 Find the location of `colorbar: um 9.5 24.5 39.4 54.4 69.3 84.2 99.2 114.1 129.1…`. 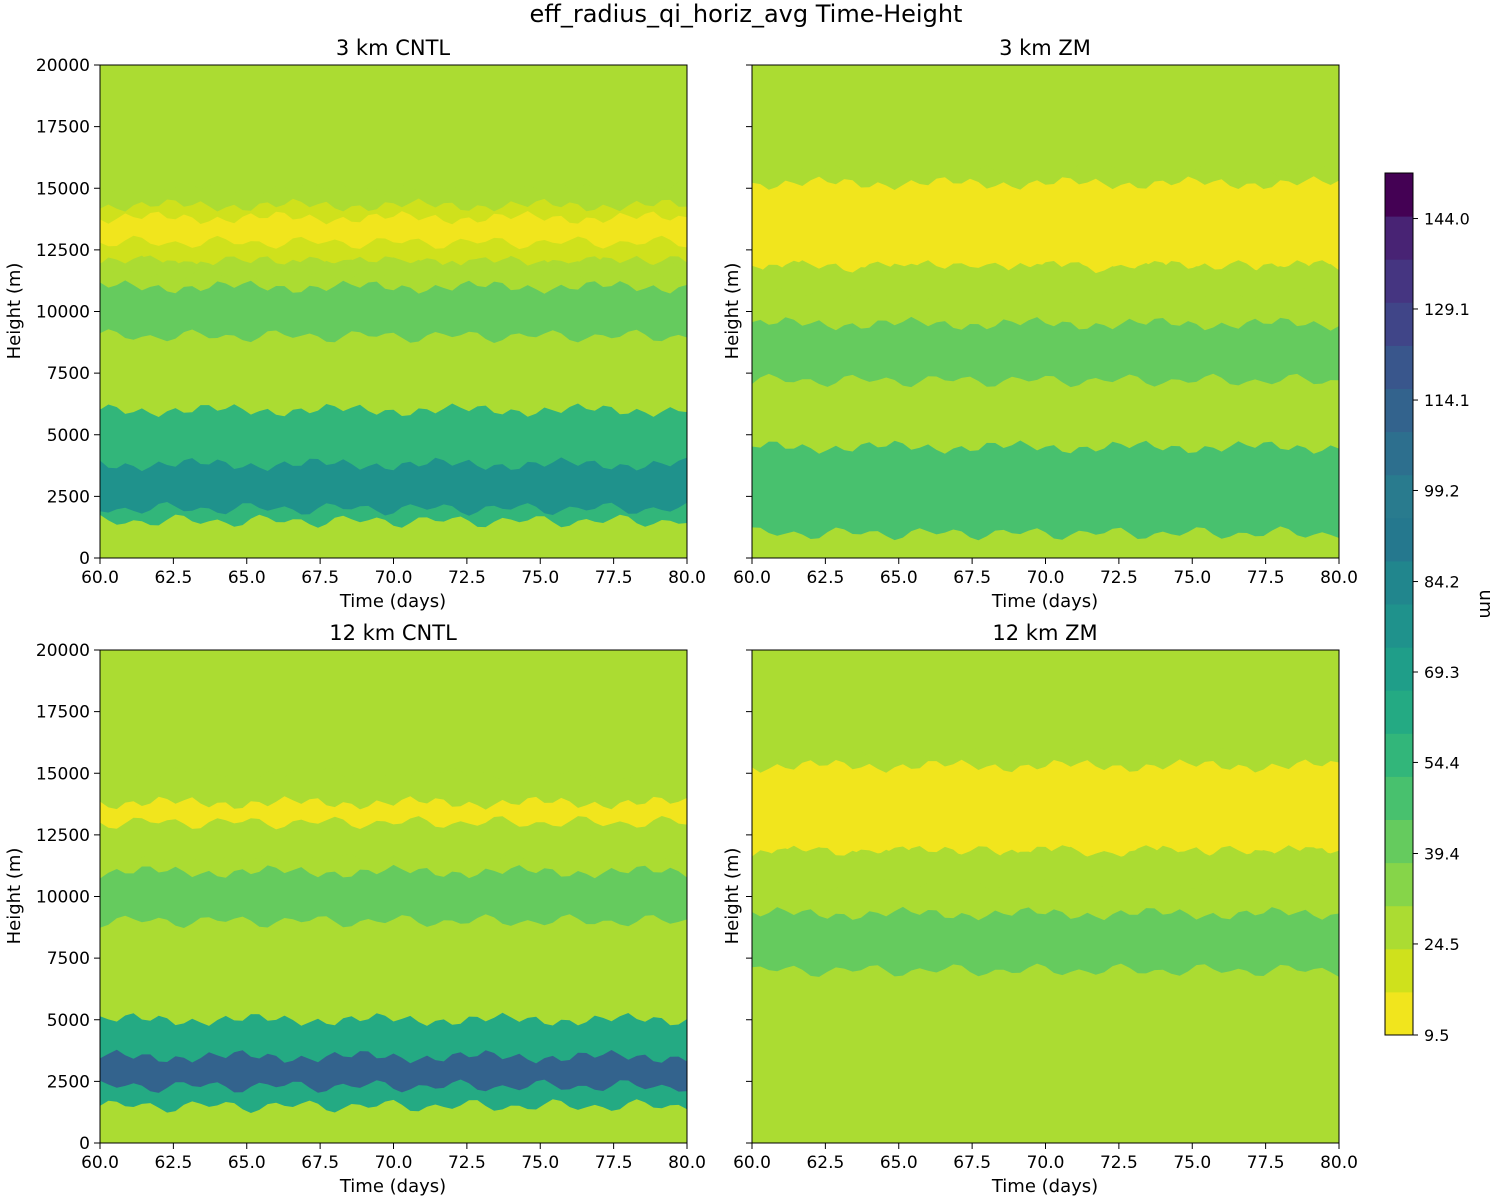

colorbar: um 9.5 24.5 39.4 54.4 69.3 84.2 99.2 114.1 129.1… is located at coordinates (1440, 608).